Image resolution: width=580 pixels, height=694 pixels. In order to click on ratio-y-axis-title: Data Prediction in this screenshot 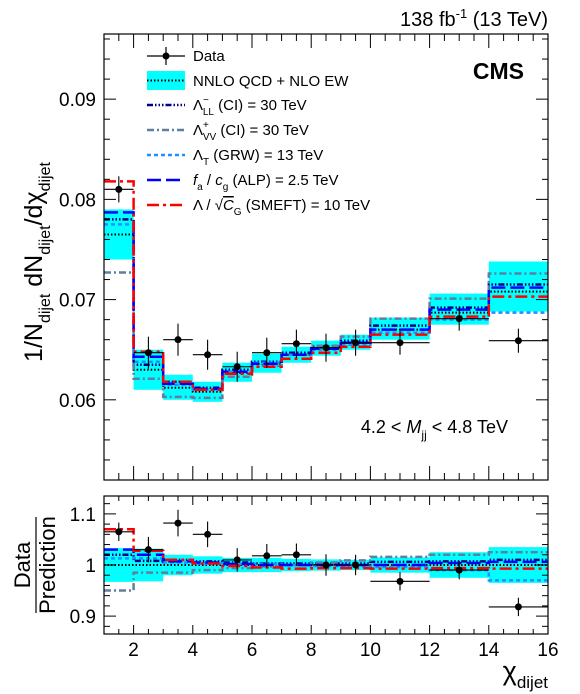, I will do `click(35, 565)`.